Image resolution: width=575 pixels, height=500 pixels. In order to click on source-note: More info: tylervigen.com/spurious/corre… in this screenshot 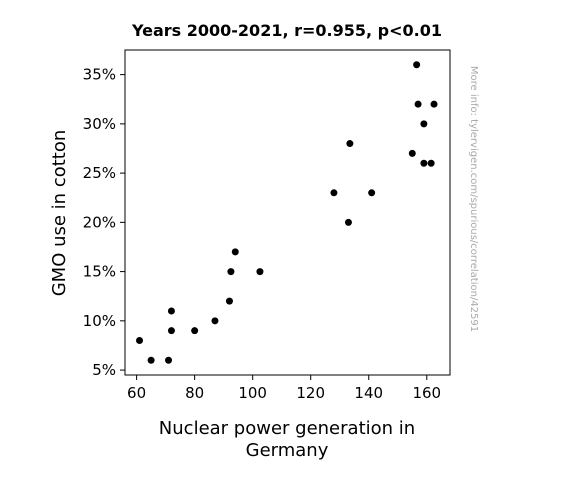, I will do `click(473, 199)`.